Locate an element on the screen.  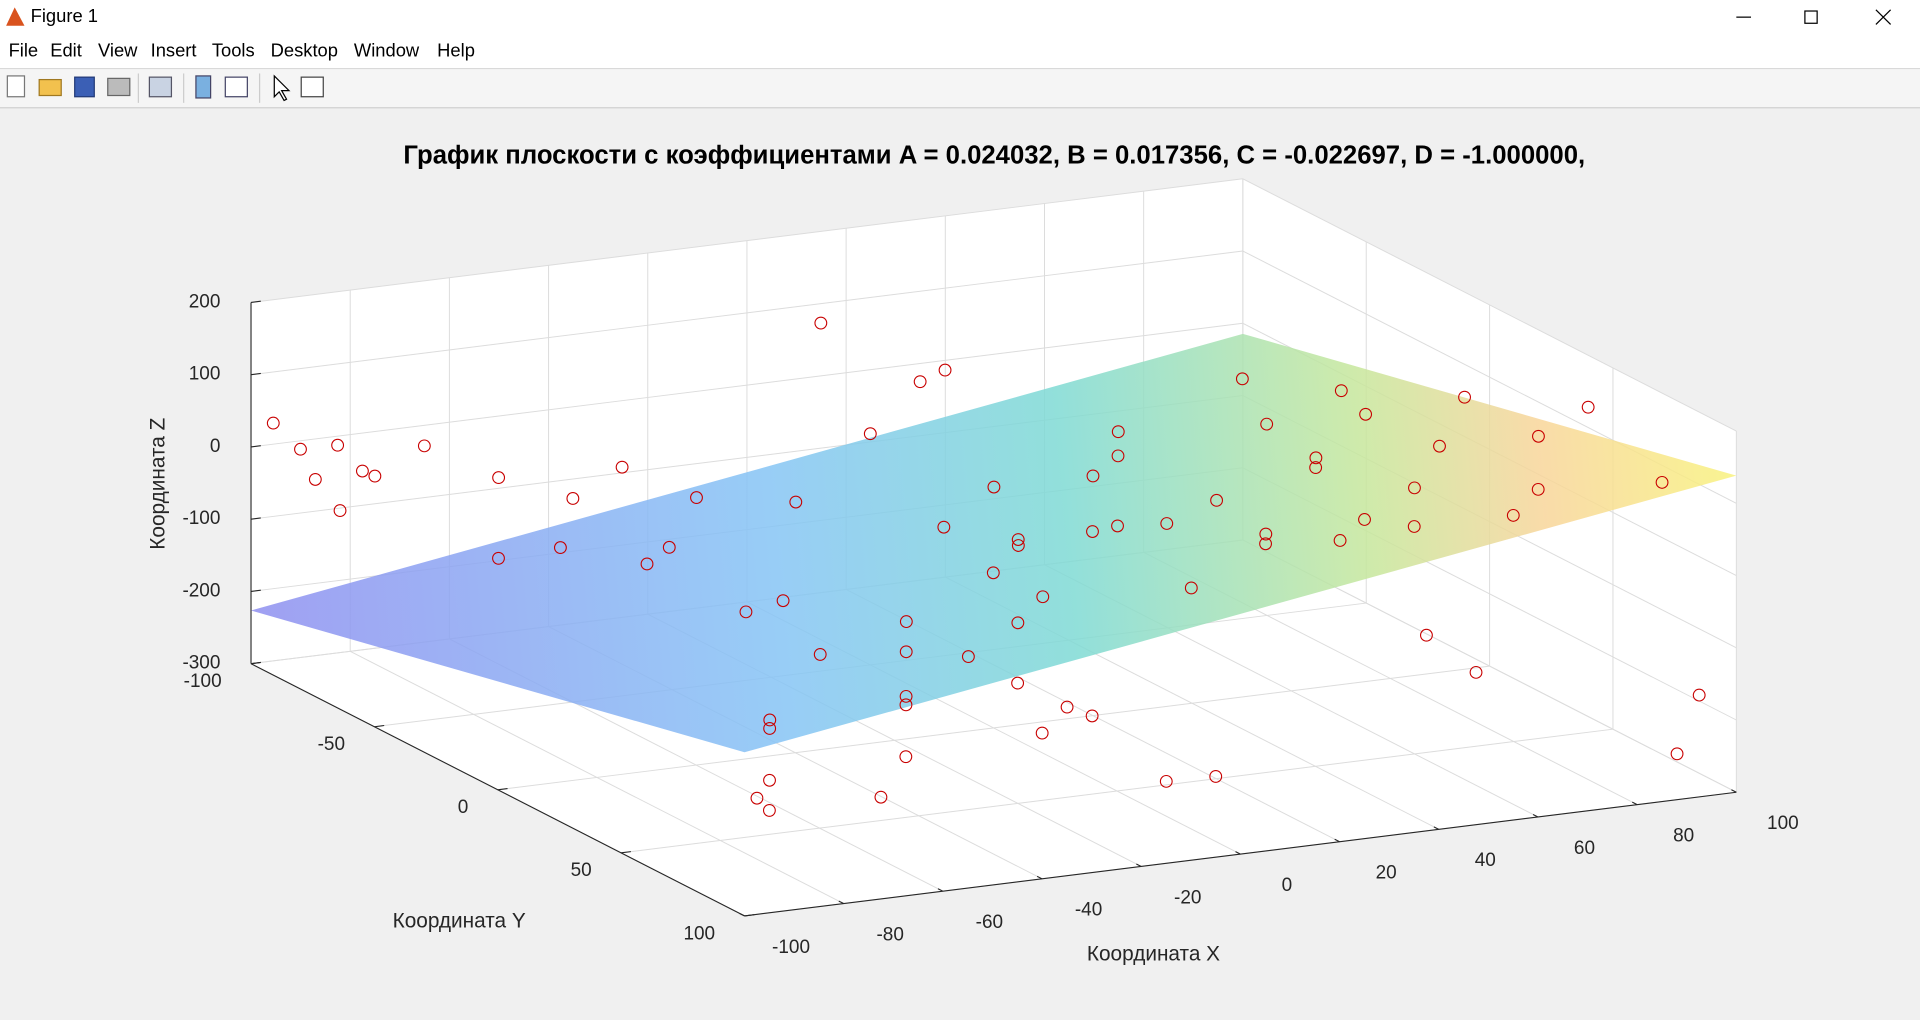
x-axis is located at coordinates (1240, 854).